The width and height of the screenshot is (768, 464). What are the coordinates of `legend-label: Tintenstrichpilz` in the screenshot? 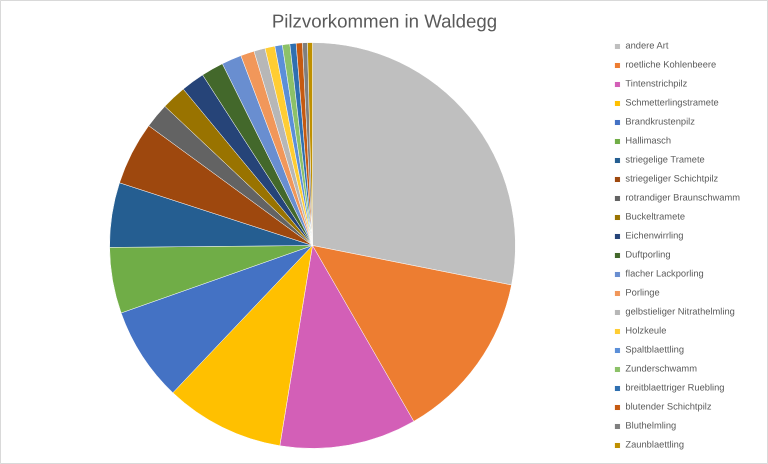 It's located at (656, 83).